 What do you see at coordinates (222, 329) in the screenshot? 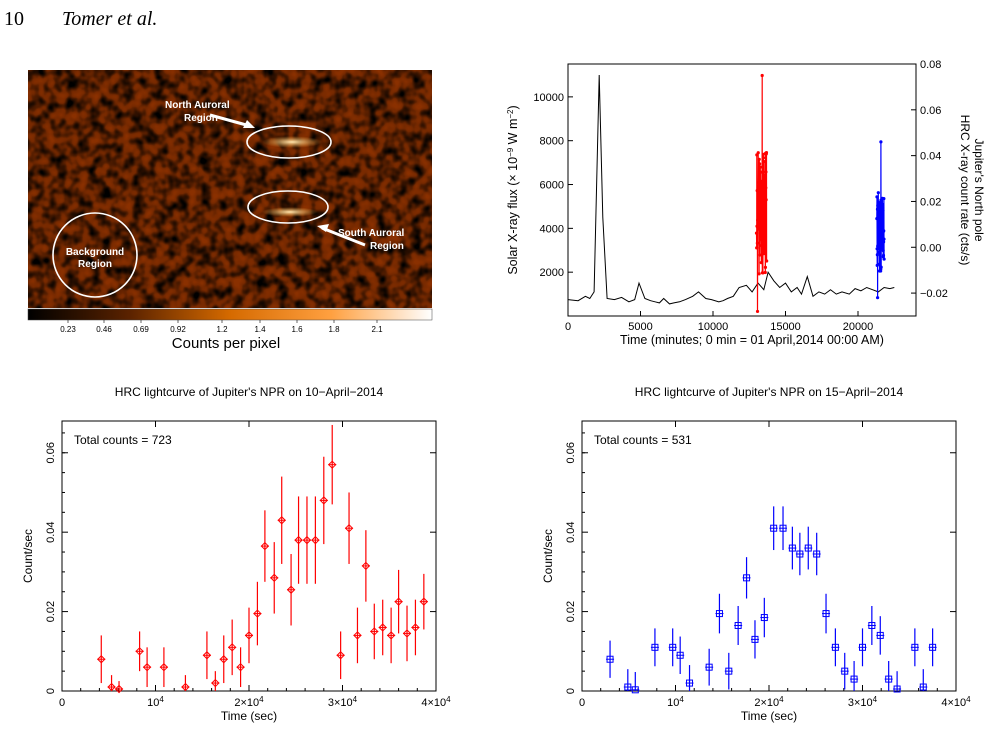
I see `colorbar-tick-label: 1.2` at bounding box center [222, 329].